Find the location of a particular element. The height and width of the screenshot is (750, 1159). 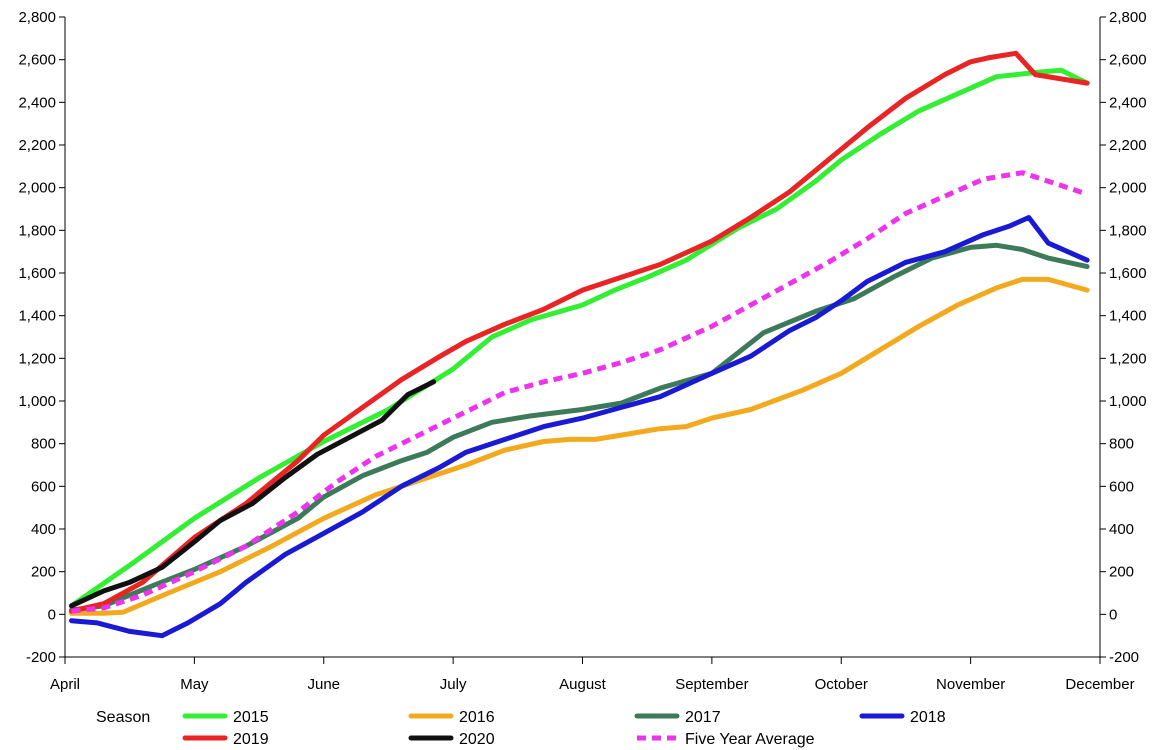

x-tick-label: October is located at coordinates (841, 684).